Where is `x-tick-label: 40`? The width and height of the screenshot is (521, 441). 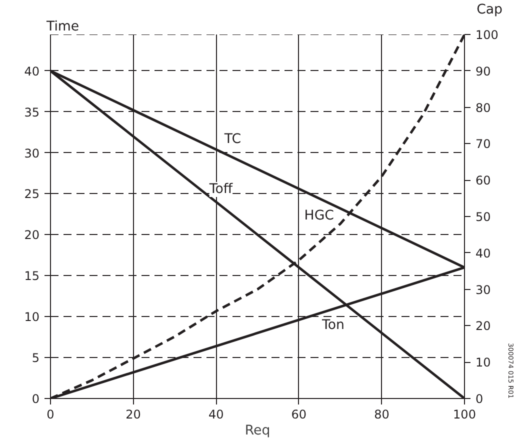
x-tick-label: 40 is located at coordinates (216, 415).